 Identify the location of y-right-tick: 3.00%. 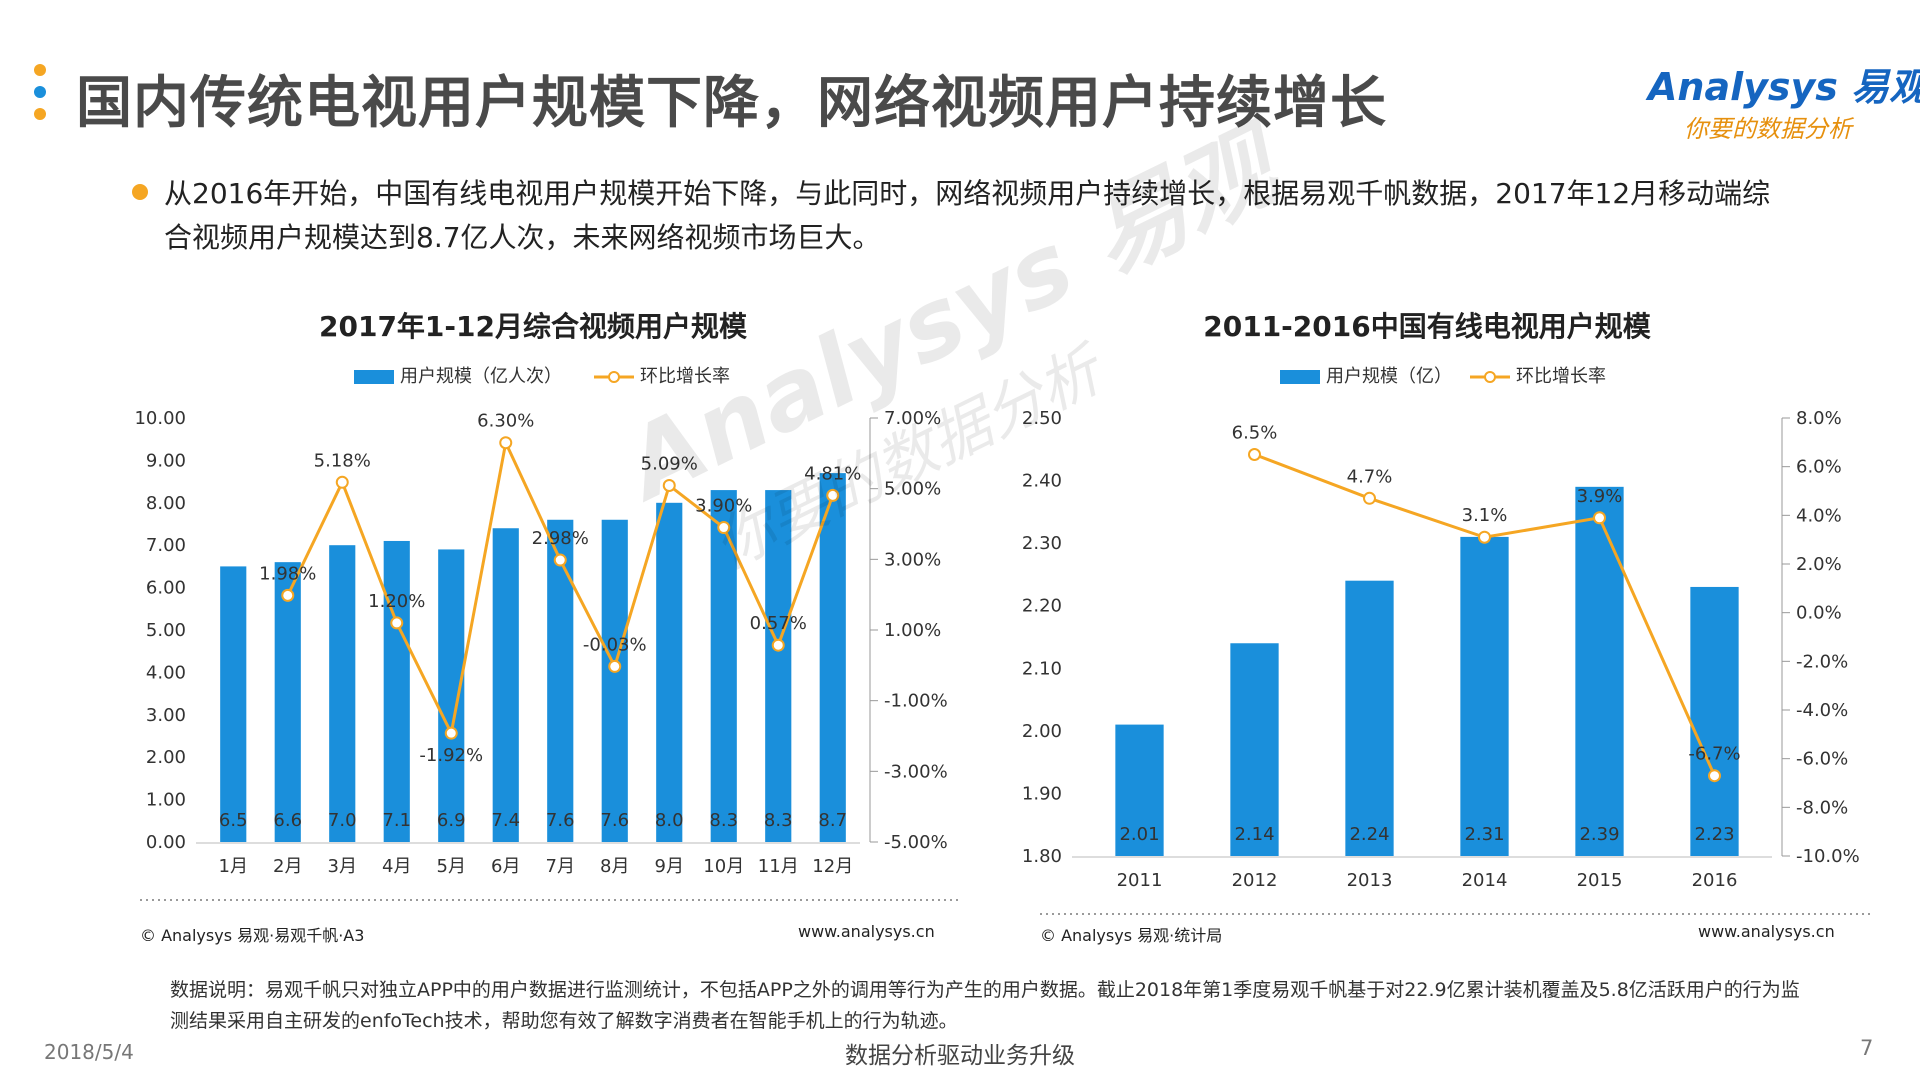
(912, 559).